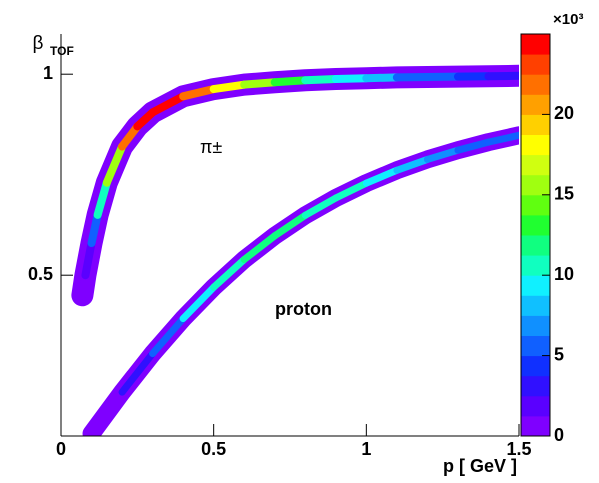 This screenshot has width=599, height=483. I want to click on x-tick-label: 0.5, so click(213, 449).